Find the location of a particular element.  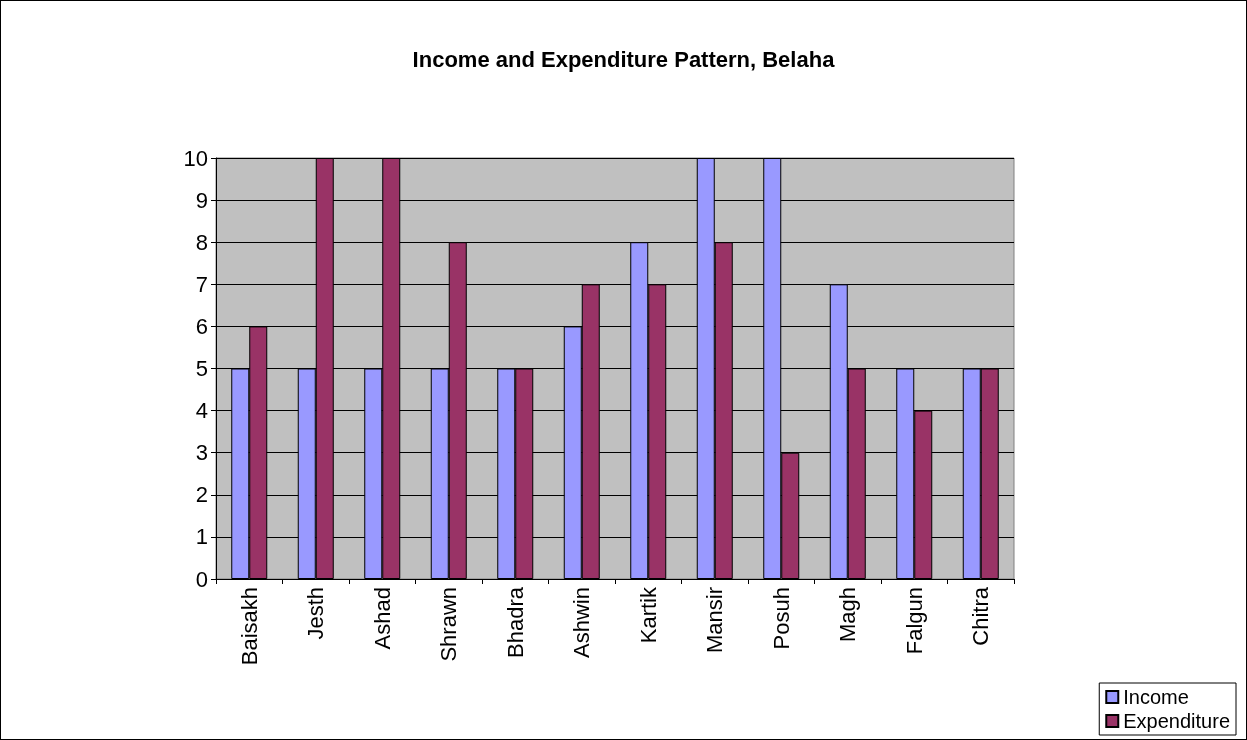

x-tick-label: Chitra is located at coordinates (981, 616).